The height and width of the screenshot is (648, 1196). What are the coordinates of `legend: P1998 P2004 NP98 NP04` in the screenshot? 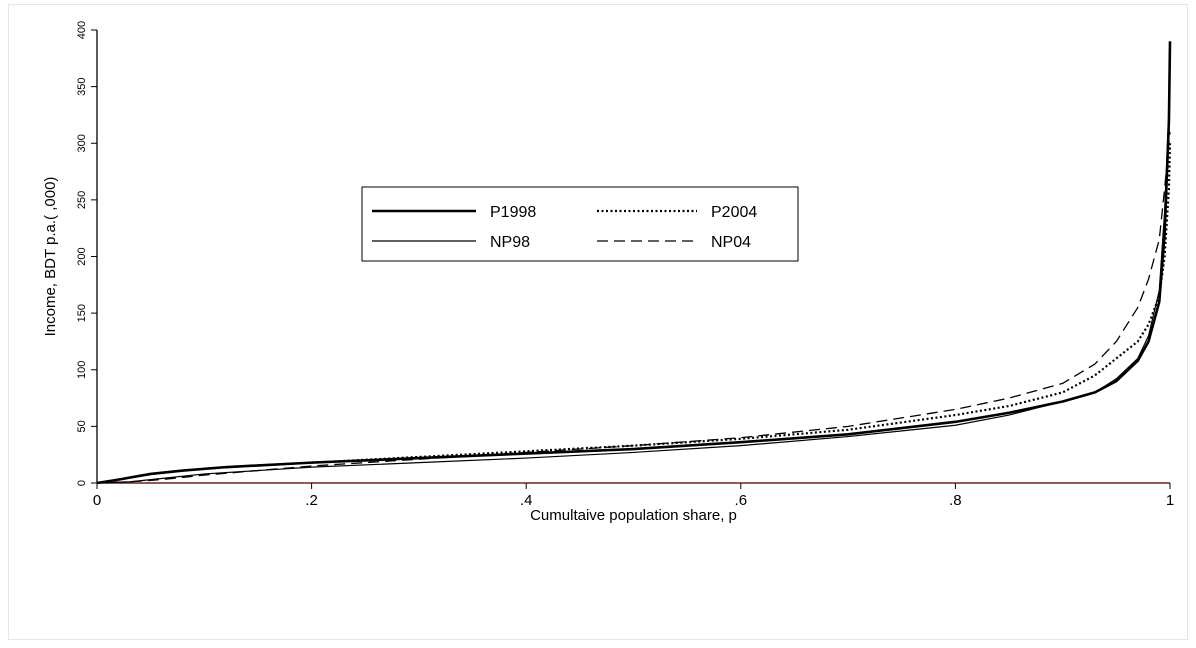 It's located at (580, 224).